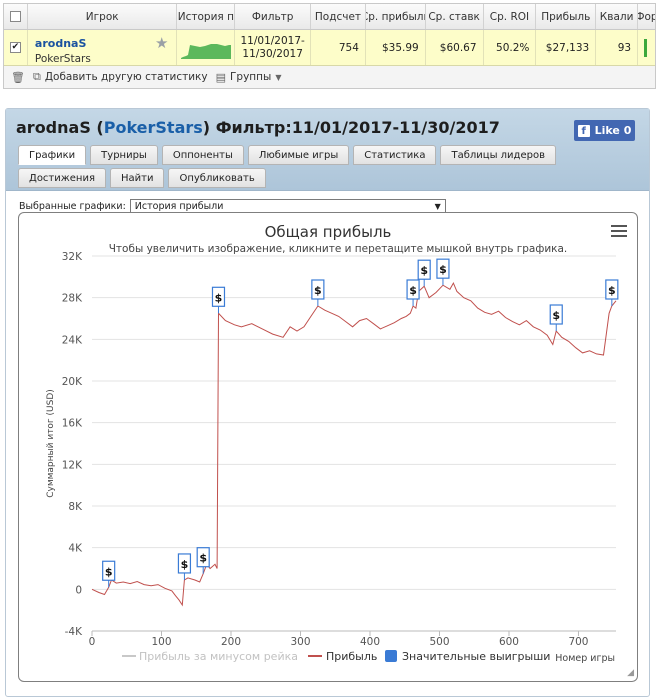 The image size is (656, 700). I want to click on header-history: История п, so click(206, 16).